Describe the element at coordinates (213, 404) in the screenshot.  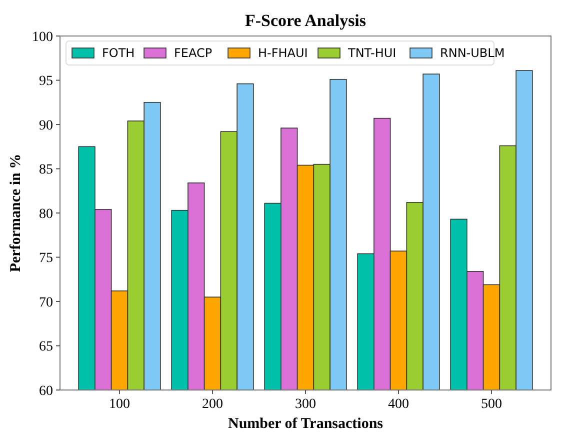
I see `x-tick-label: 200` at that location.